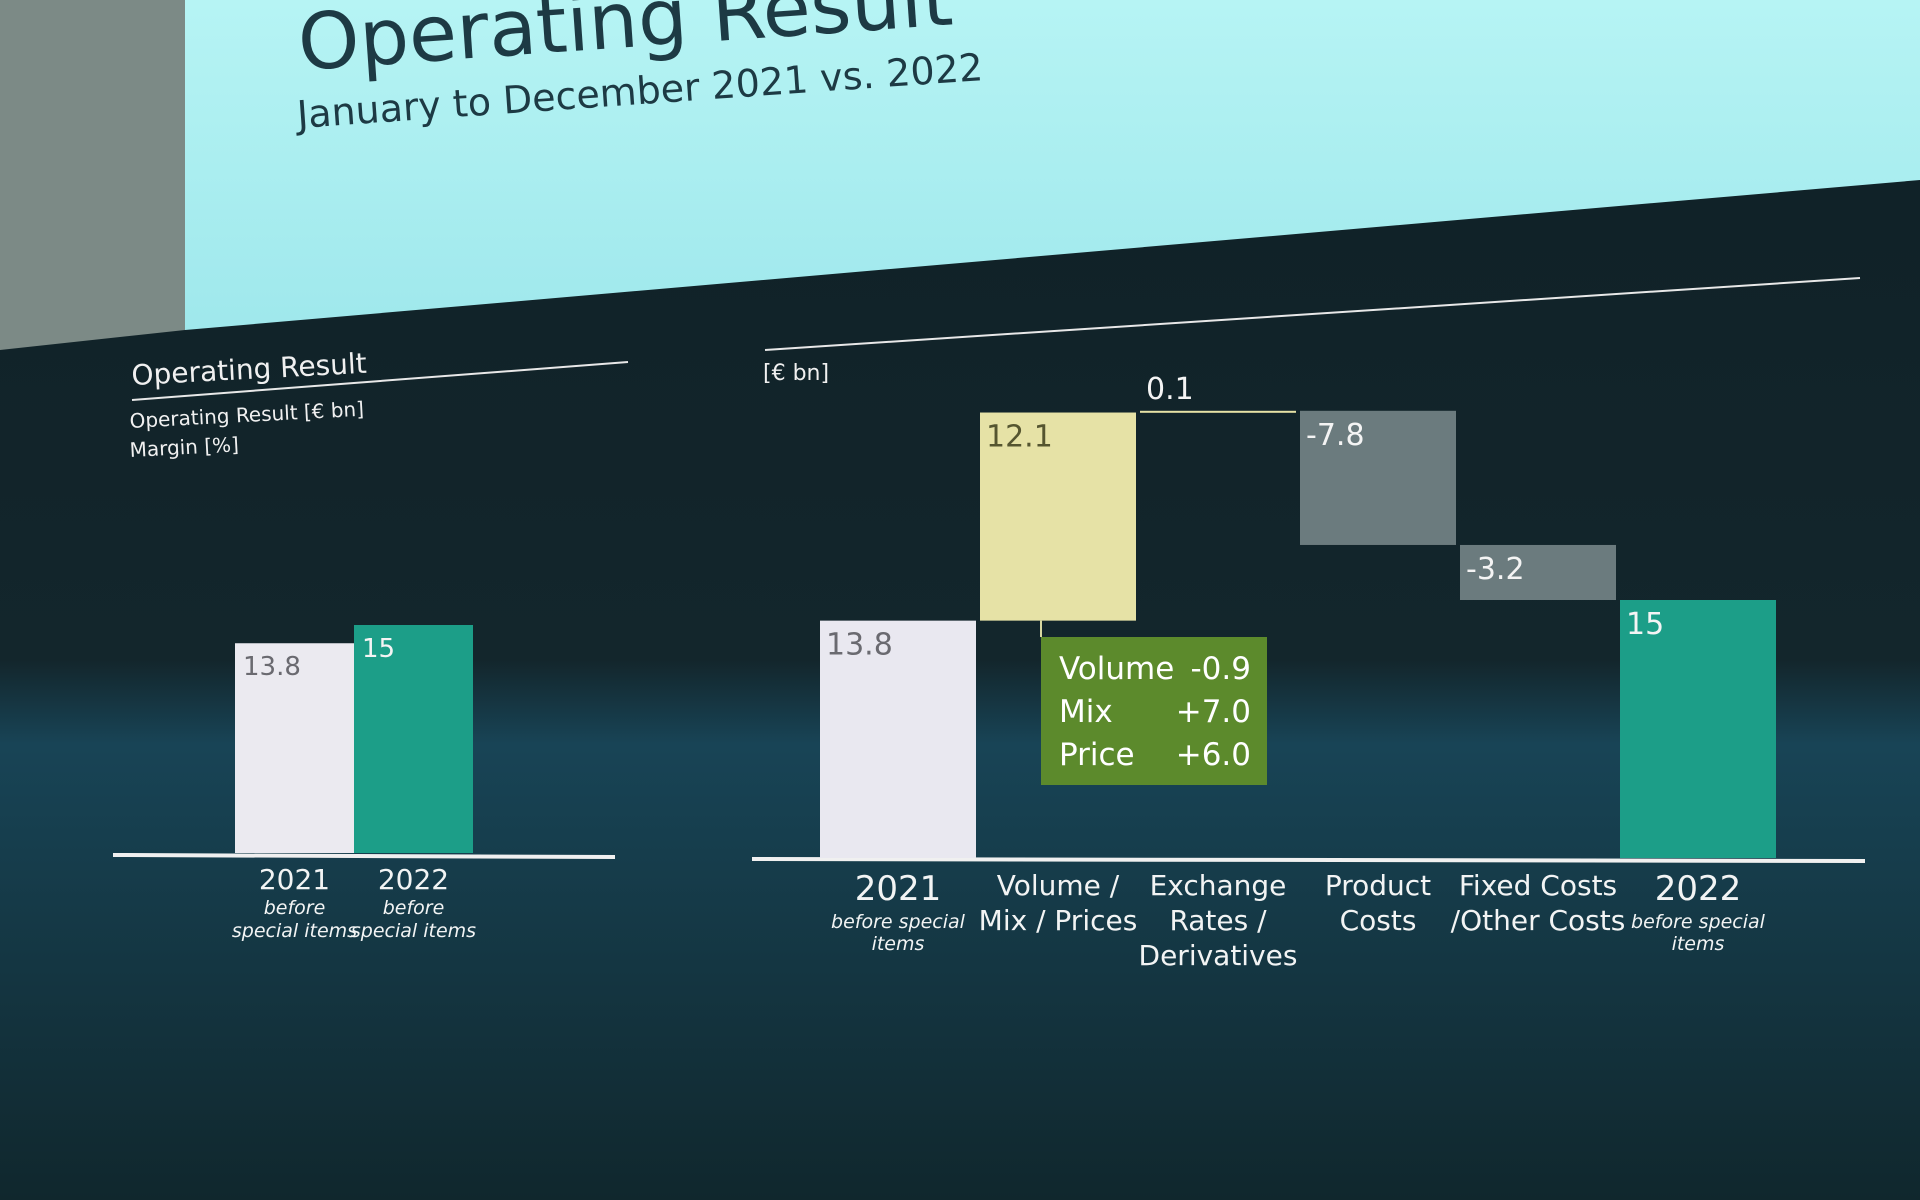 The width and height of the screenshot is (1920, 1200). I want to click on x-tick-label: Exchange Rates / Derivatives, so click(1218, 920).